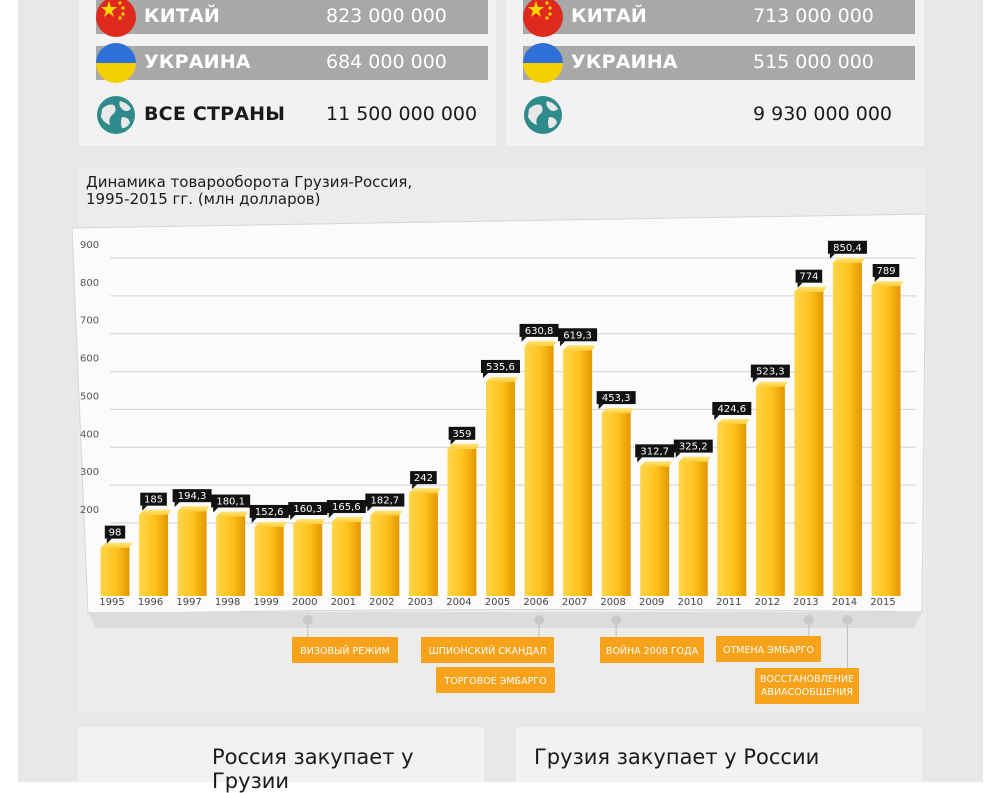 This screenshot has width=1000, height=793. I want to click on data-label: 182,7, so click(385, 502).